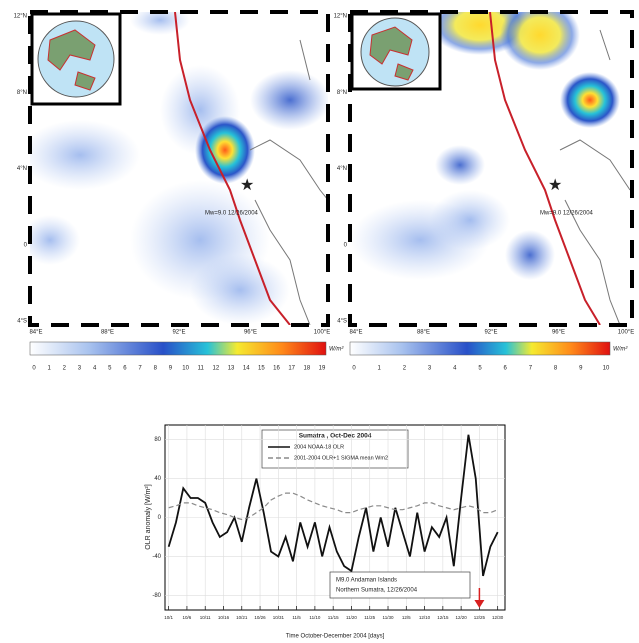 The height and width of the screenshot is (643, 639). What do you see at coordinates (168, 617) in the screenshot?
I see `x-tick-label: 10/1` at bounding box center [168, 617].